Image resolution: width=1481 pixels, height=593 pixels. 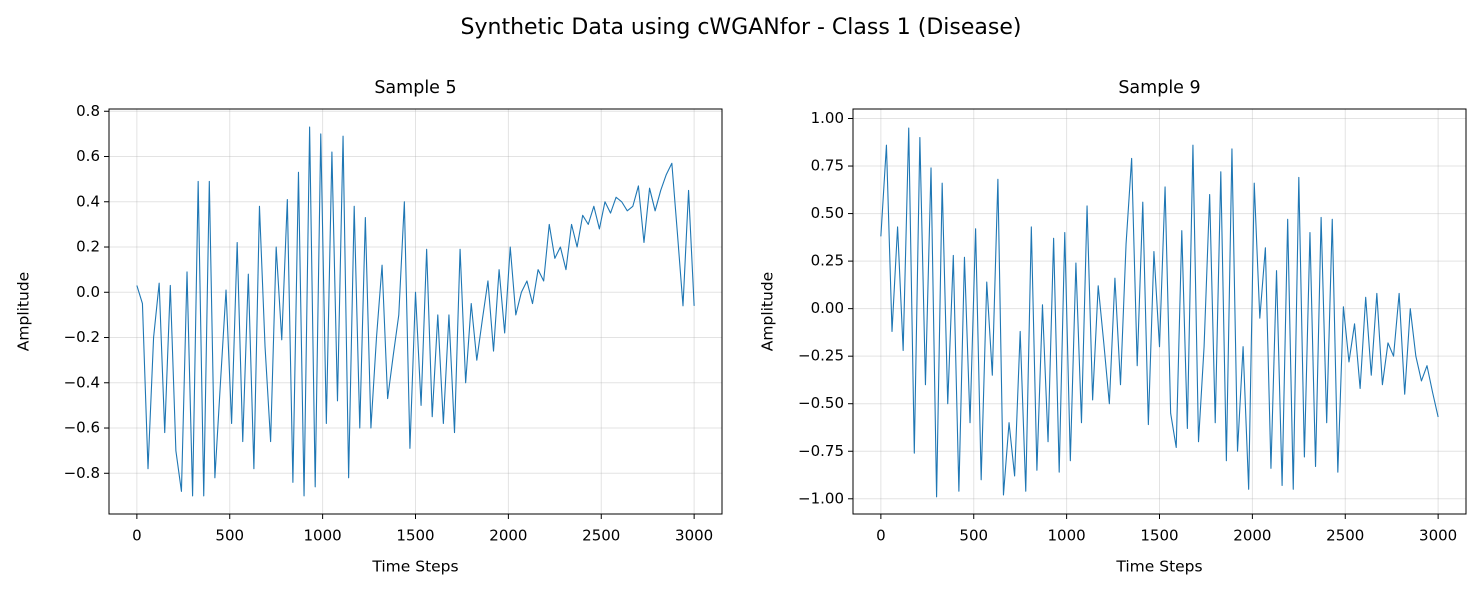 I want to click on y-tick-label: −0.2, so click(x=82, y=337).